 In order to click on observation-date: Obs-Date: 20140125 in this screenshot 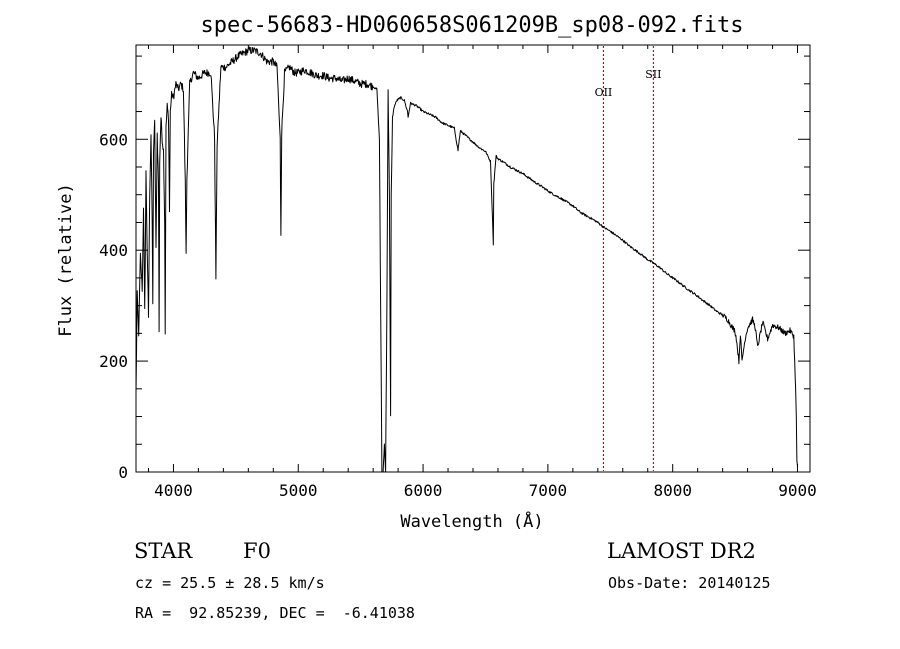, I will do `click(689, 583)`.